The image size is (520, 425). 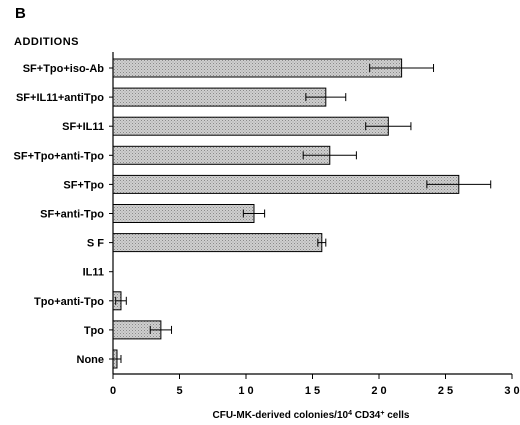 I want to click on category-label: SF+Tpo, so click(x=83, y=185).